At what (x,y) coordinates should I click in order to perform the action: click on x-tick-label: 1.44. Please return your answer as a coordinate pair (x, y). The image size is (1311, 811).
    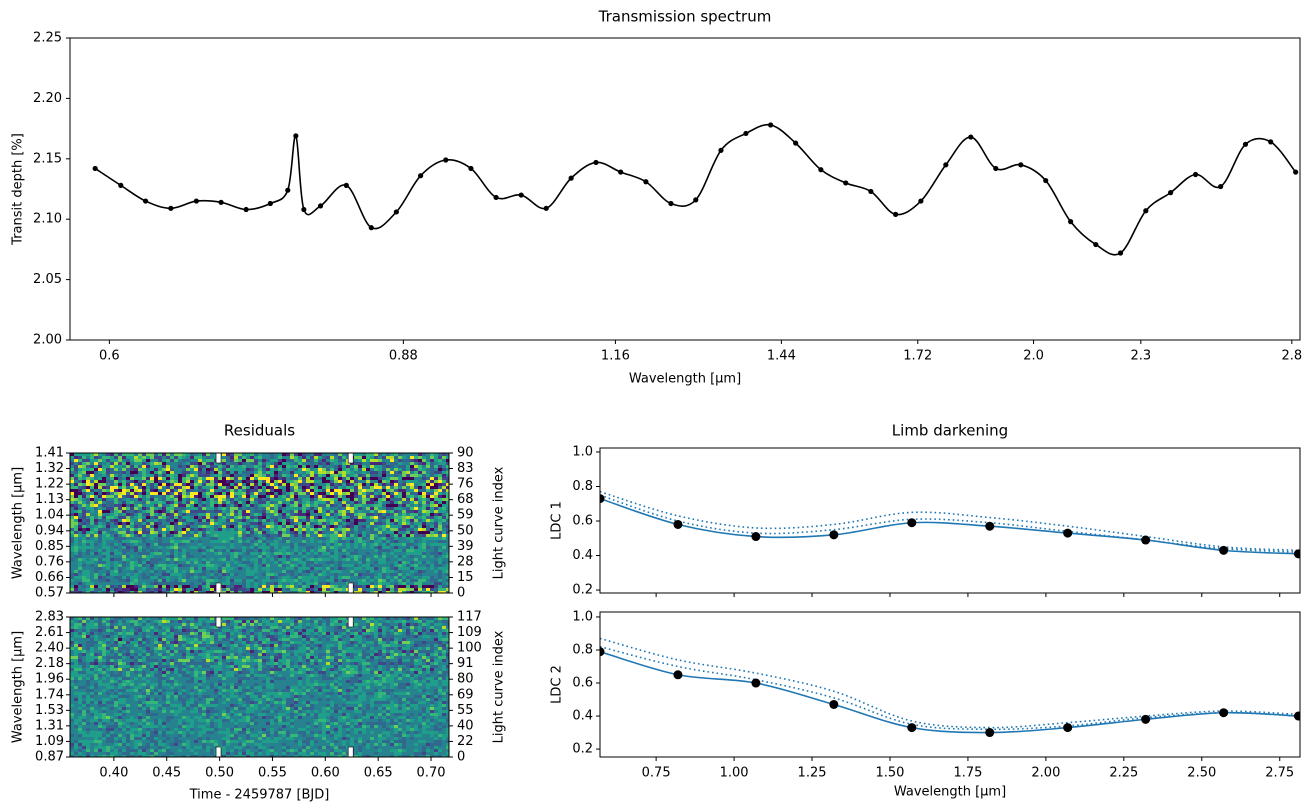
    Looking at the image, I should click on (781, 356).